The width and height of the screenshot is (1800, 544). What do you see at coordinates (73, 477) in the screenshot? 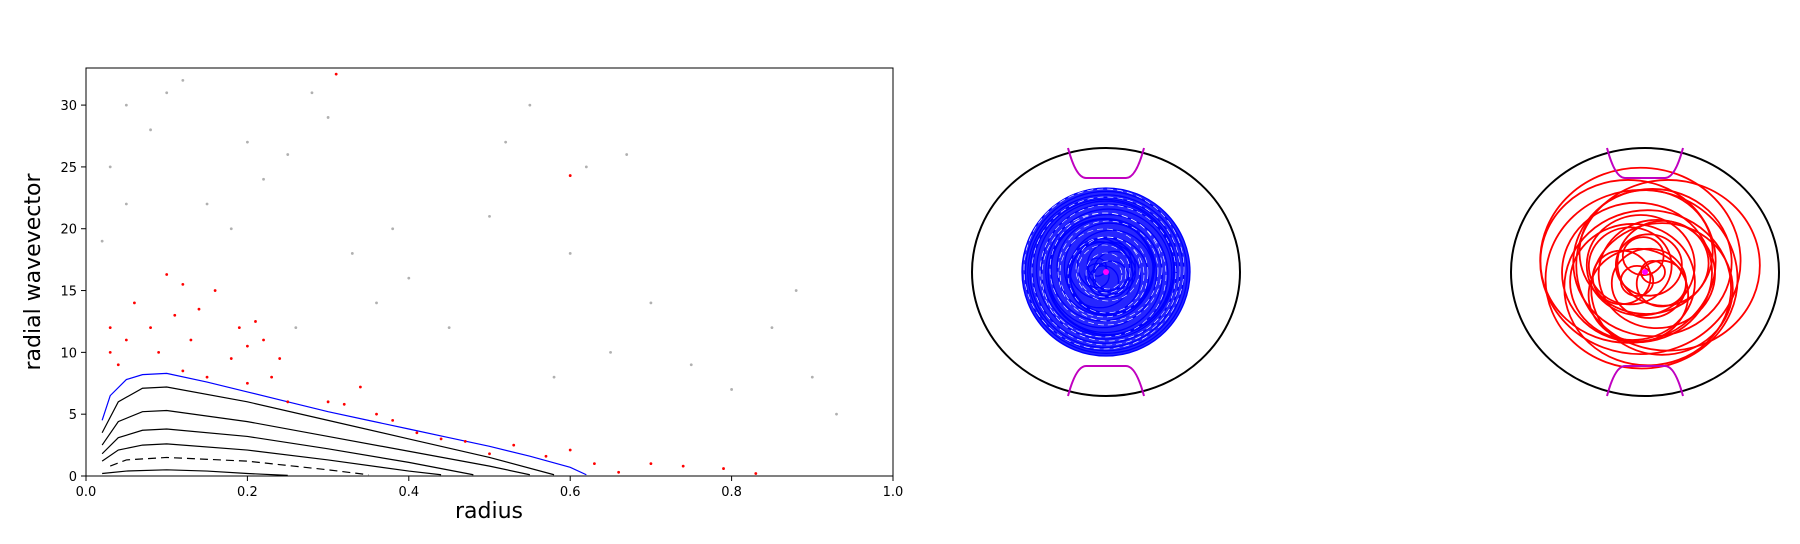
I see `y-tick-label: 0` at bounding box center [73, 477].